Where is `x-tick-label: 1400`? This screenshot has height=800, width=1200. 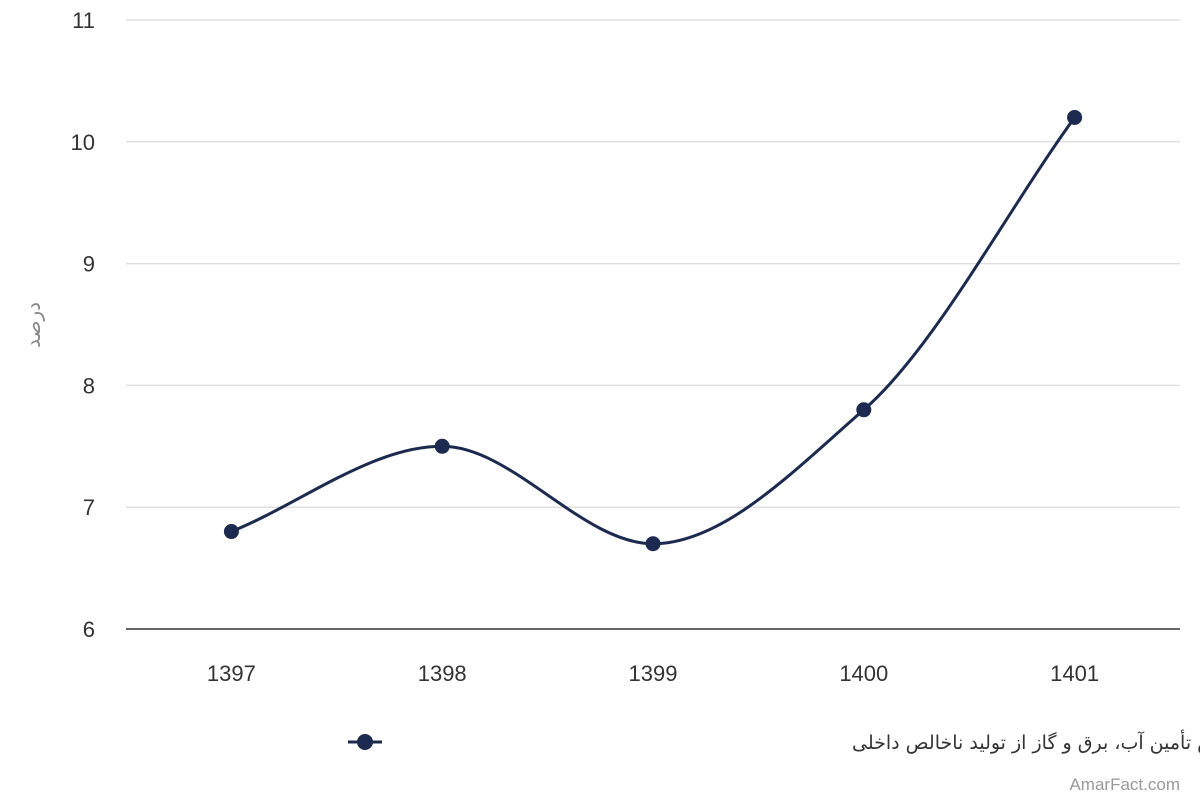 x-tick-label: 1400 is located at coordinates (863, 673).